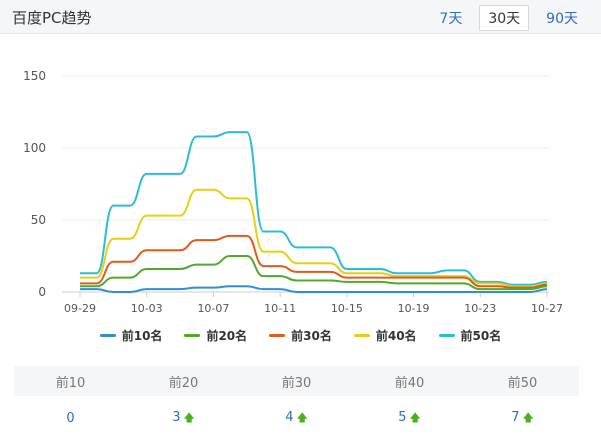 Image resolution: width=601 pixels, height=440 pixels. I want to click on legend-swatch-top30, so click(277, 335).